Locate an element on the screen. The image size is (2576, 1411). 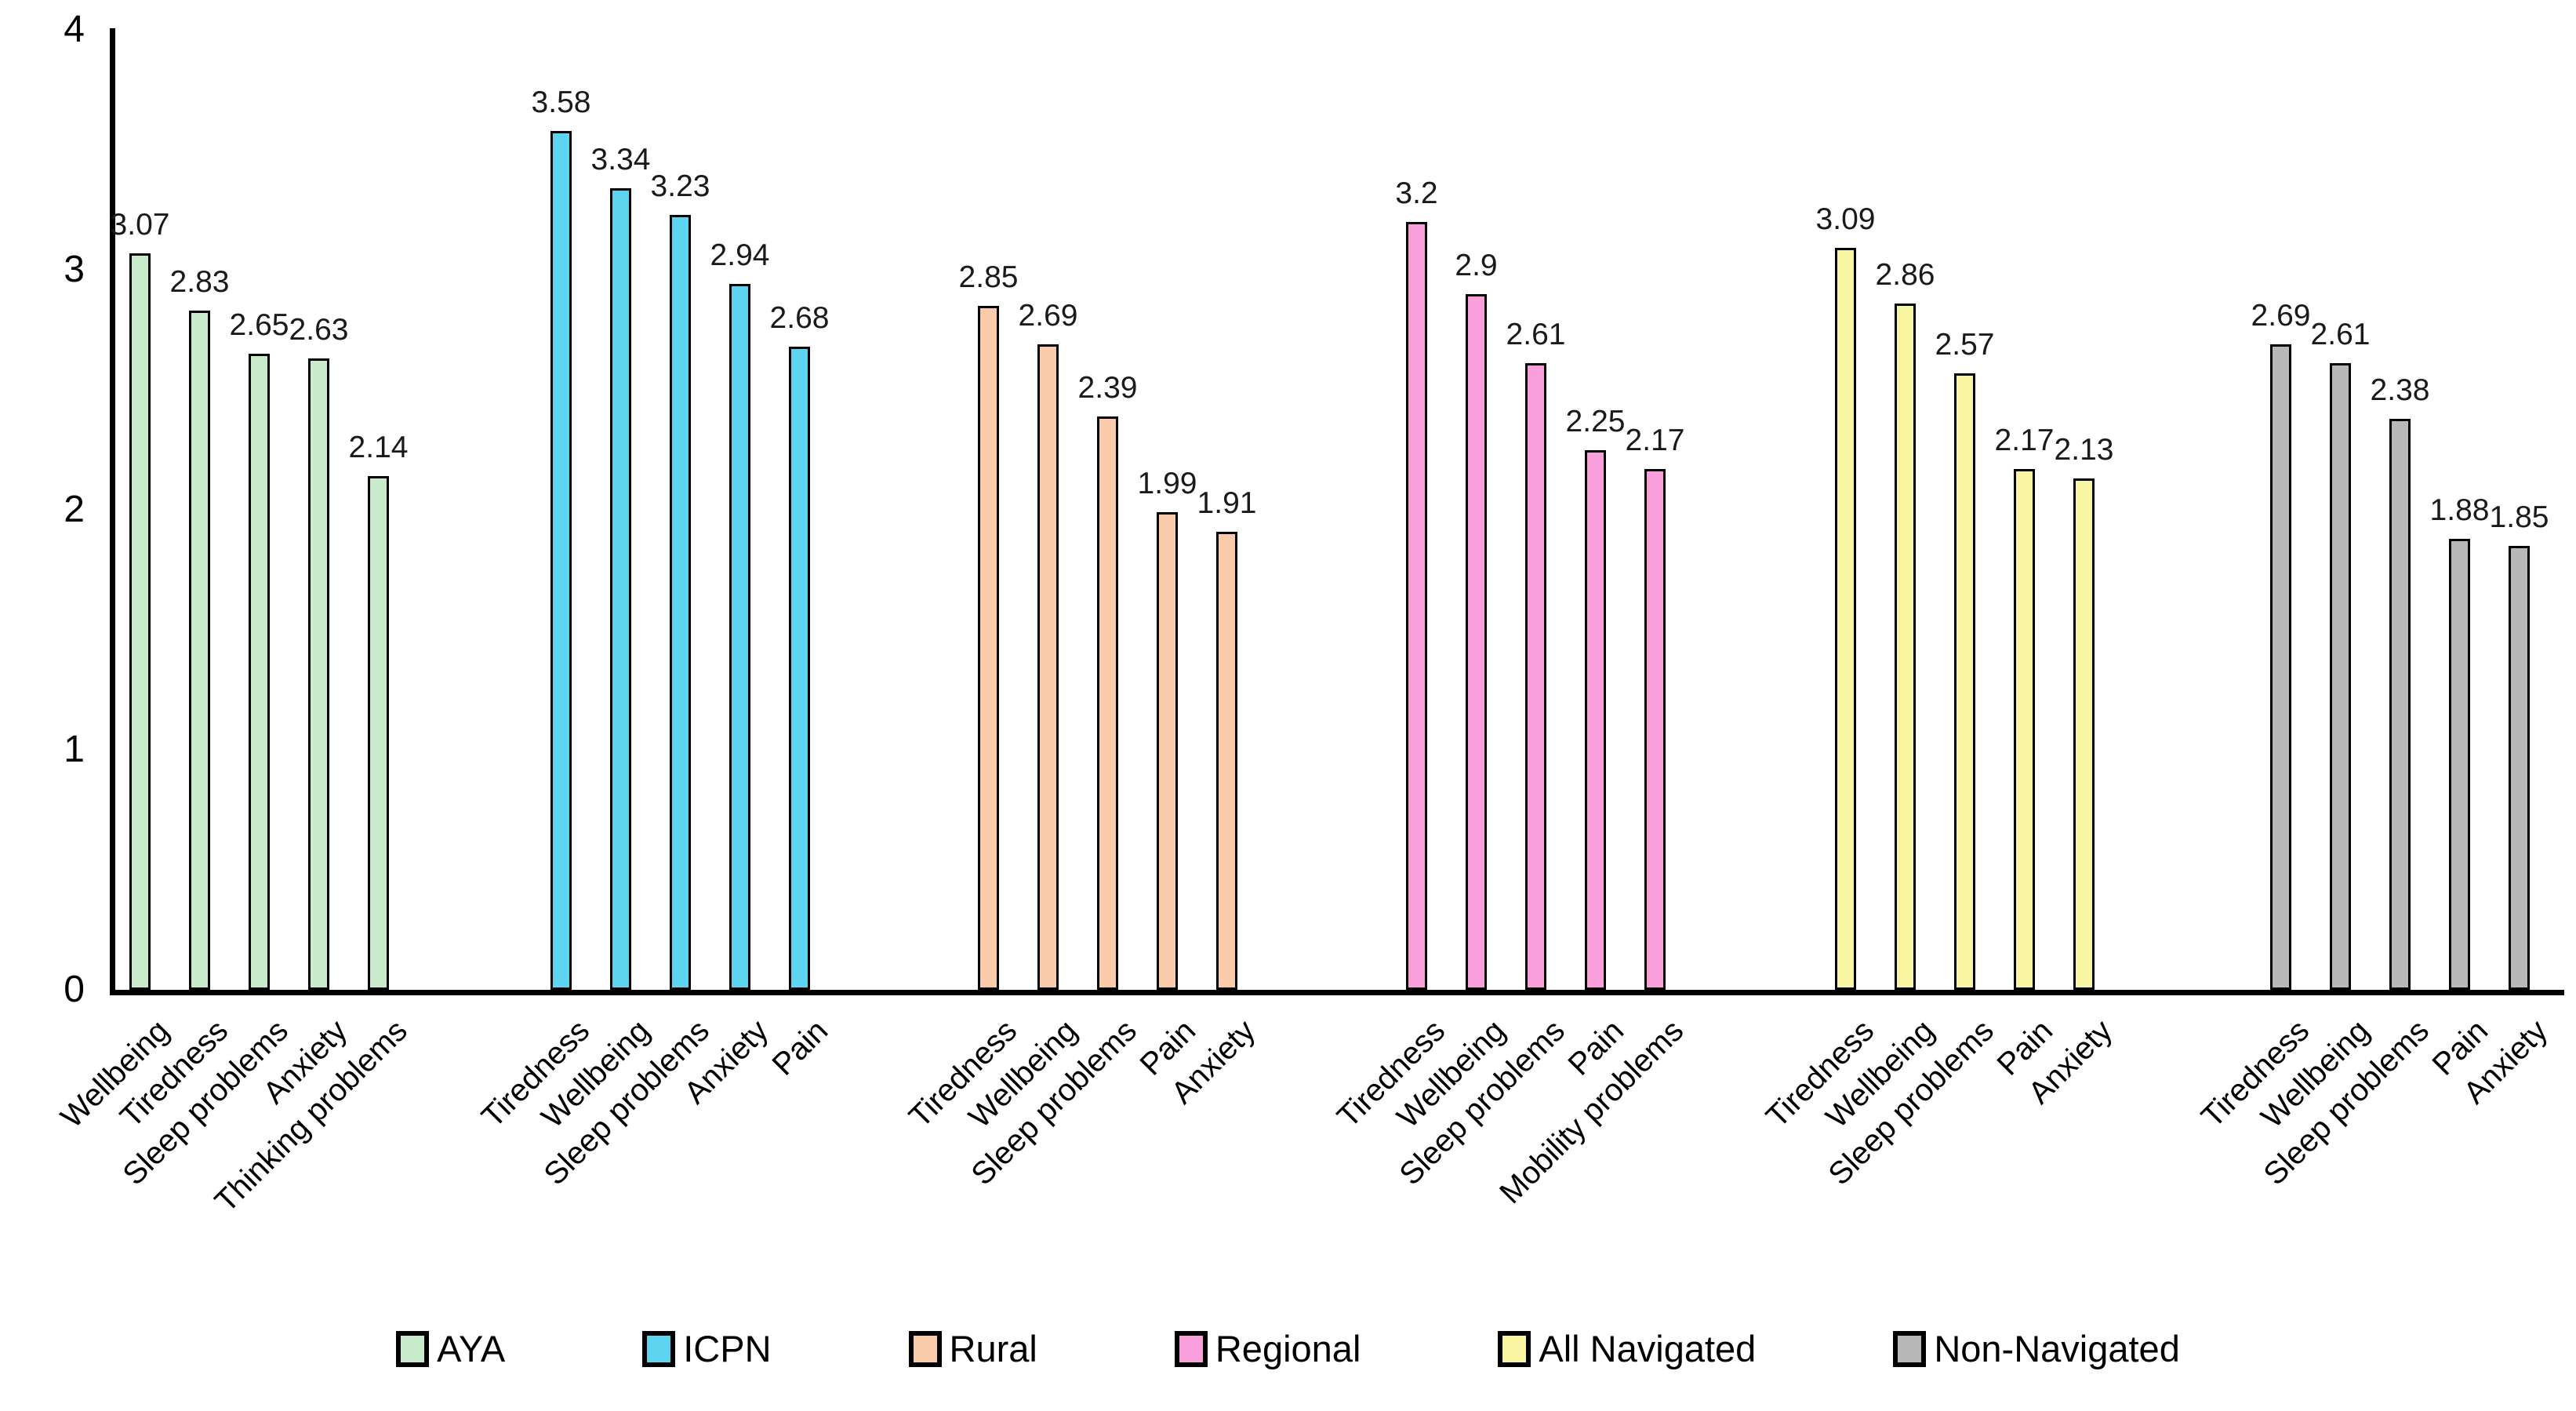
legend-item-aya: AYA is located at coordinates (450, 1348).